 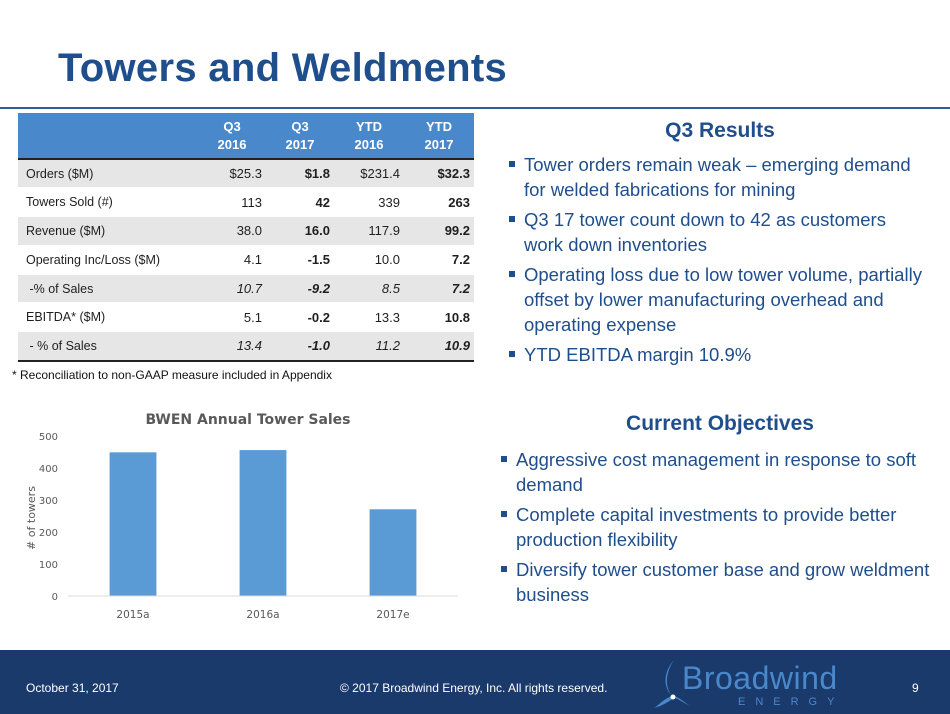 What do you see at coordinates (48, 517) in the screenshot?
I see `chart-y-ticks: 0 100 200 300 400 500` at bounding box center [48, 517].